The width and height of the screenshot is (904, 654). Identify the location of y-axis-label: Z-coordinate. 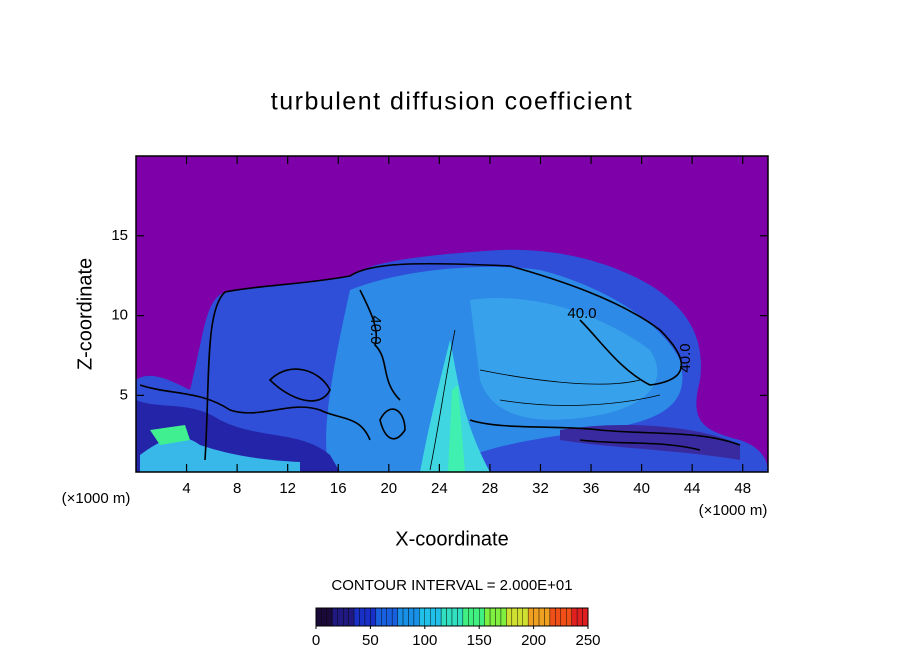
(85, 314).